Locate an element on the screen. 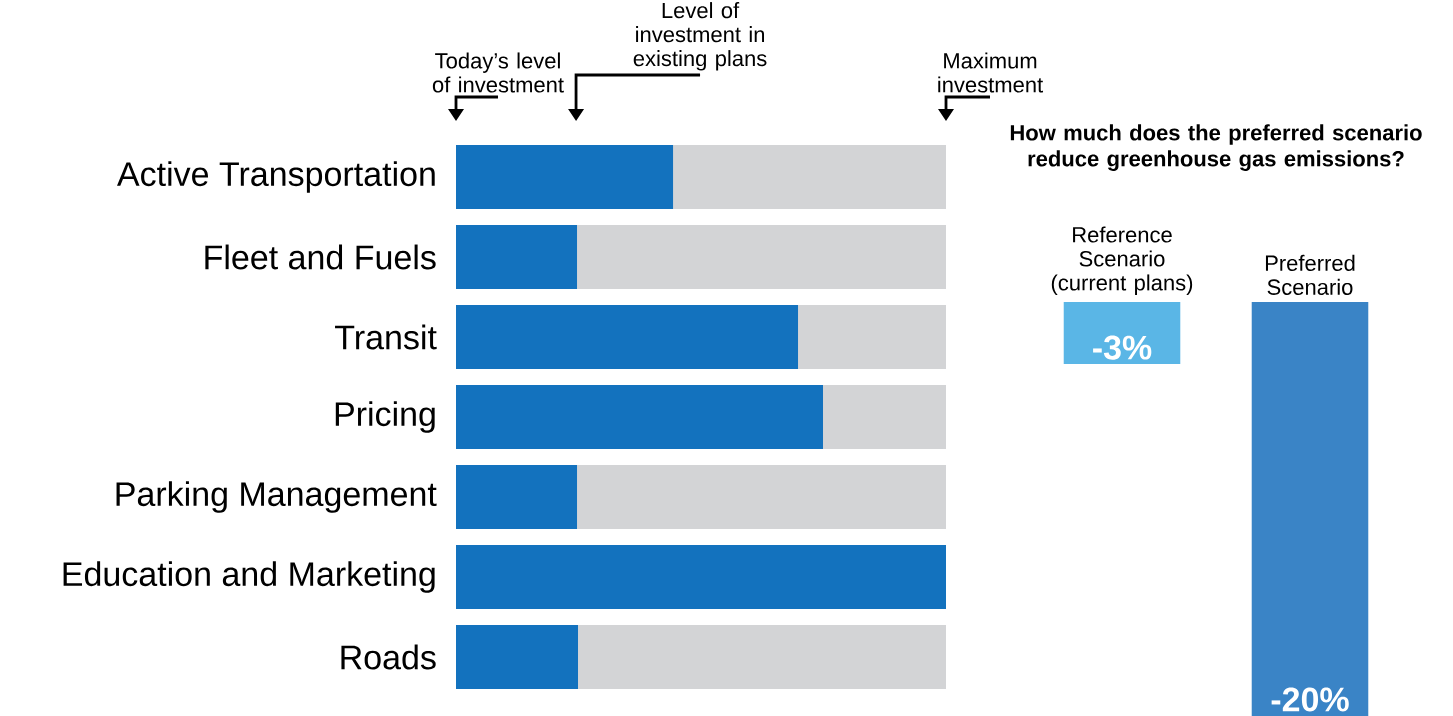 This screenshot has height=716, width=1453. text: Level of investment in existing plans is located at coordinates (700, 36).